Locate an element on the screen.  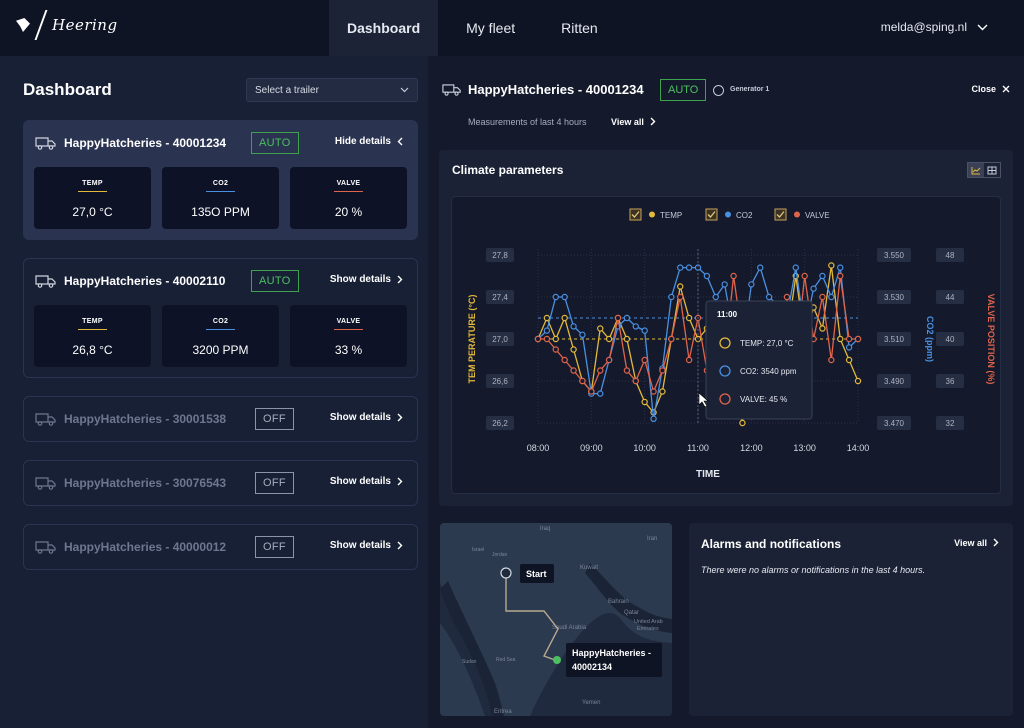
trailer-select: Select a trailer is located at coordinates (332, 90).